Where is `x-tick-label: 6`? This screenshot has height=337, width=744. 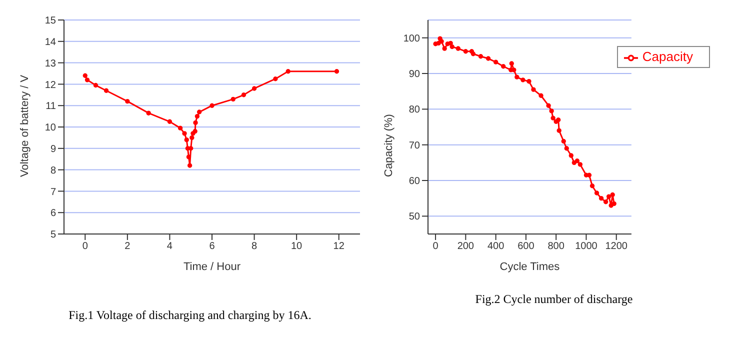 x-tick-label: 6 is located at coordinates (212, 246).